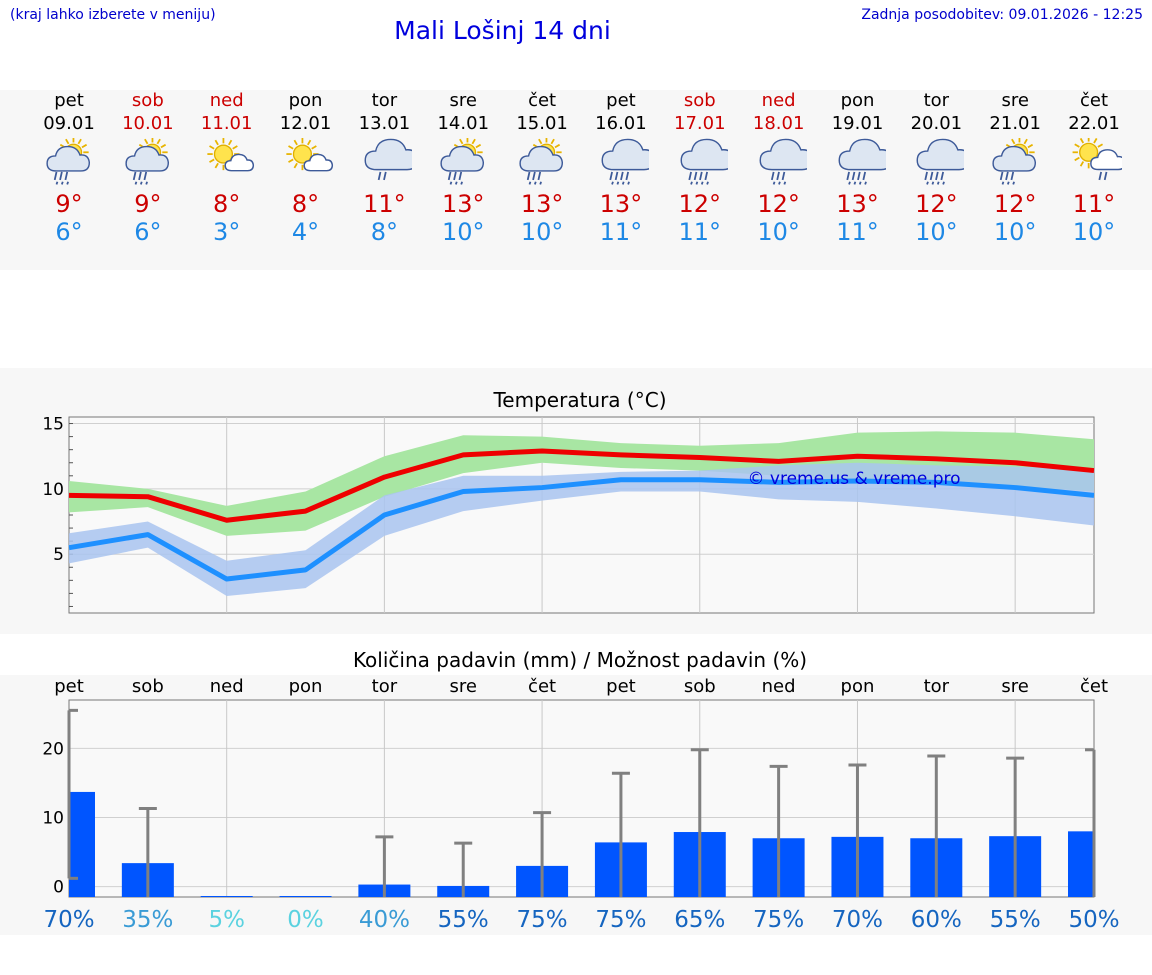 The image size is (1152, 975). I want to click on min-range-band, so click(581, 529).